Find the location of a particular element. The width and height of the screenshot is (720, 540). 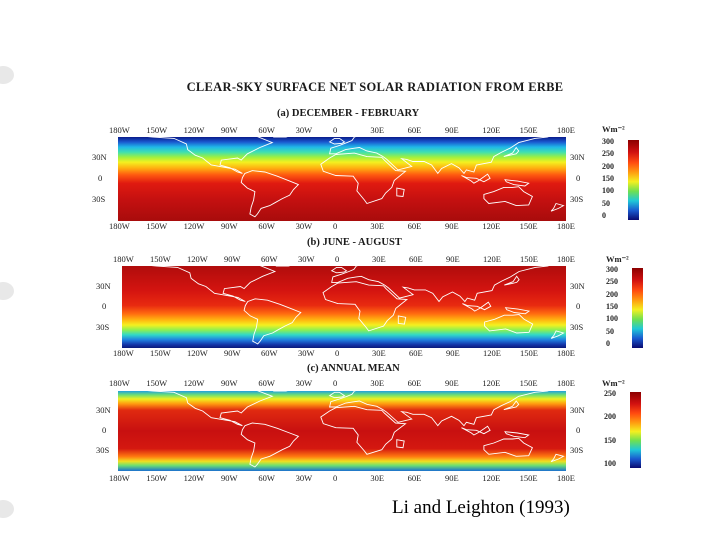

lon-tick-top-10: 120E is located at coordinates (491, 383).